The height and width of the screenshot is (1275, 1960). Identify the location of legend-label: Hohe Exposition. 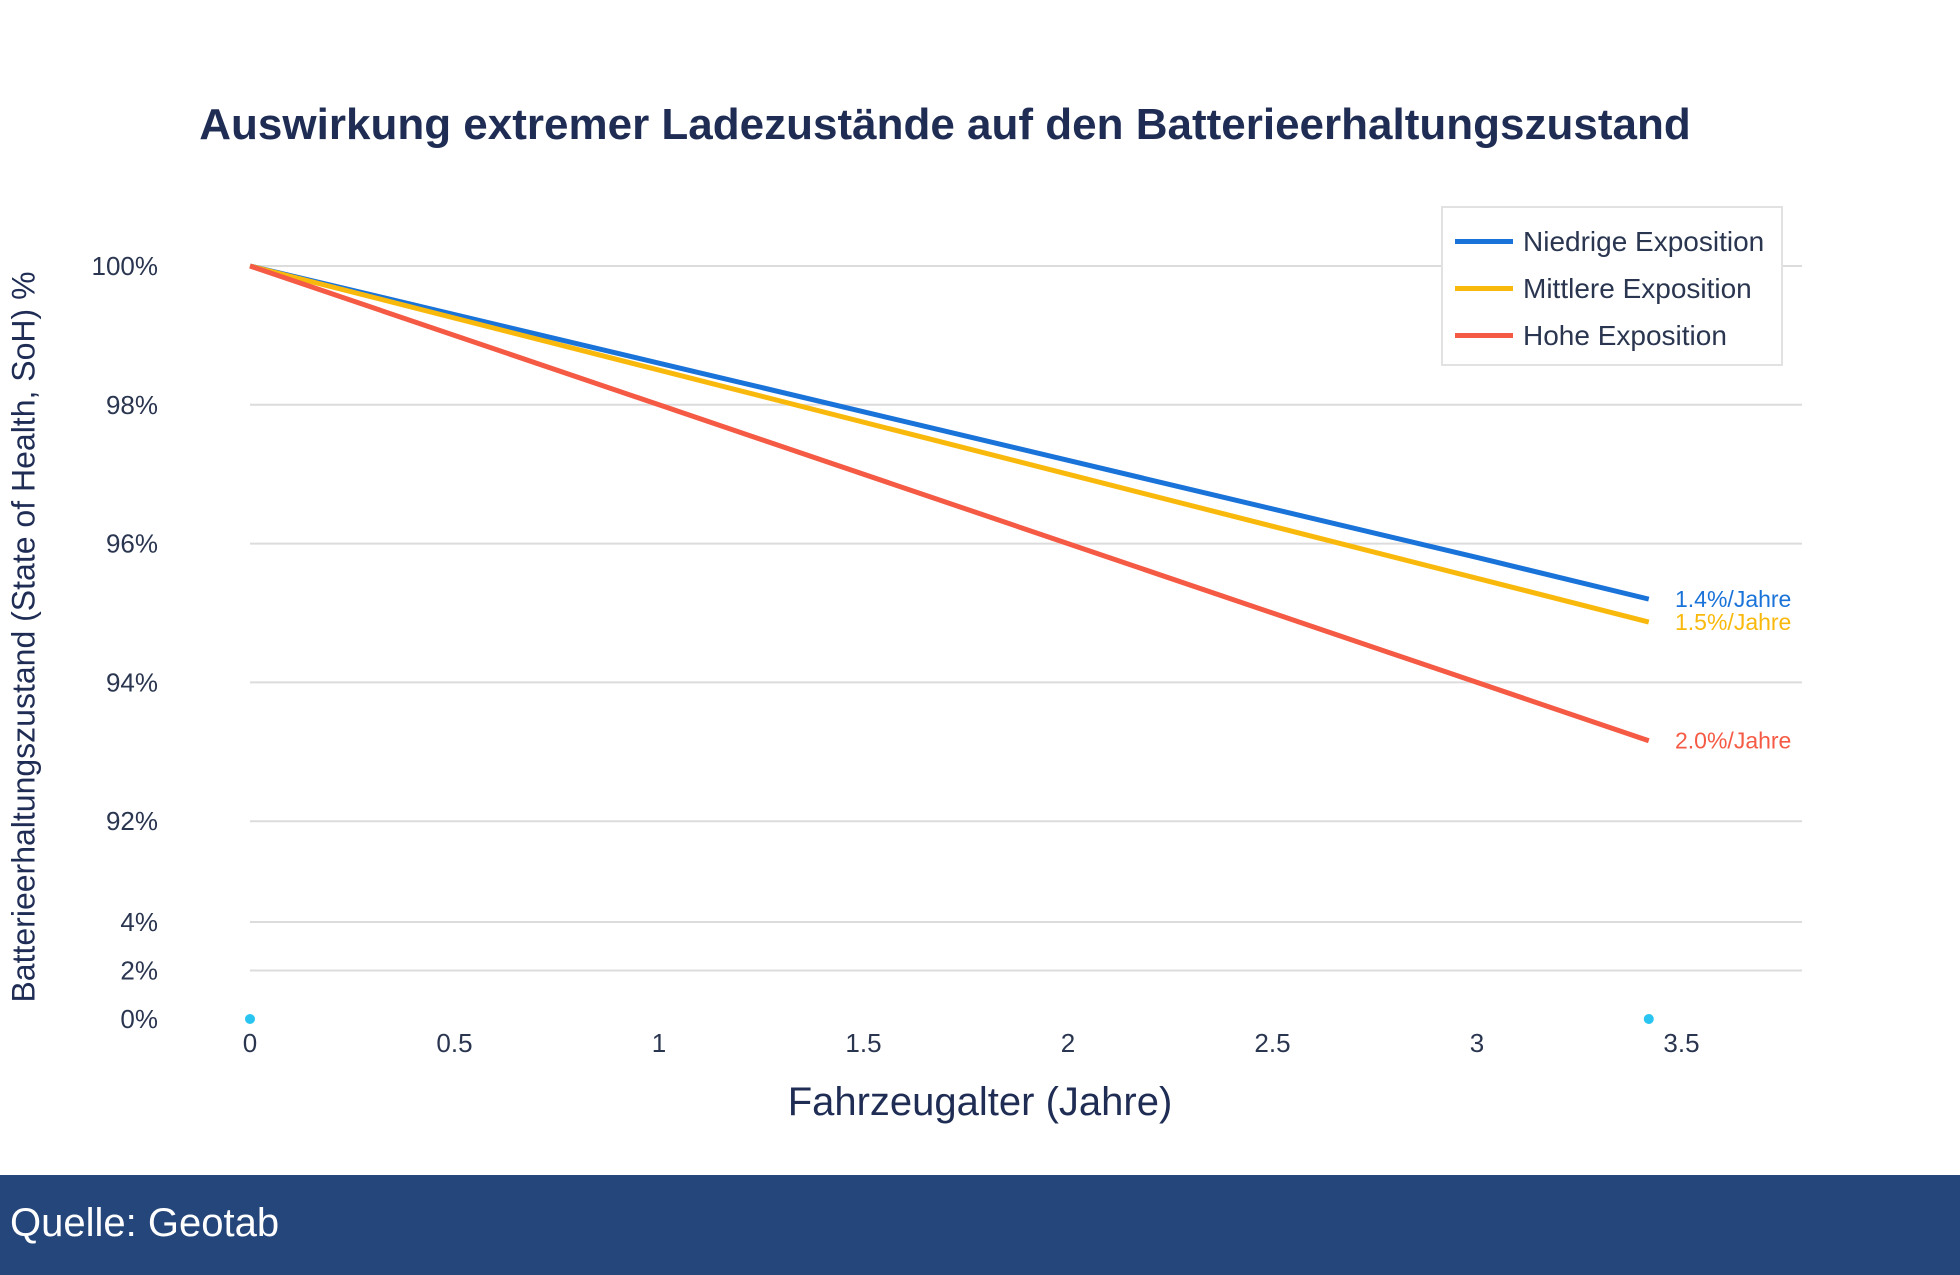
(1625, 335).